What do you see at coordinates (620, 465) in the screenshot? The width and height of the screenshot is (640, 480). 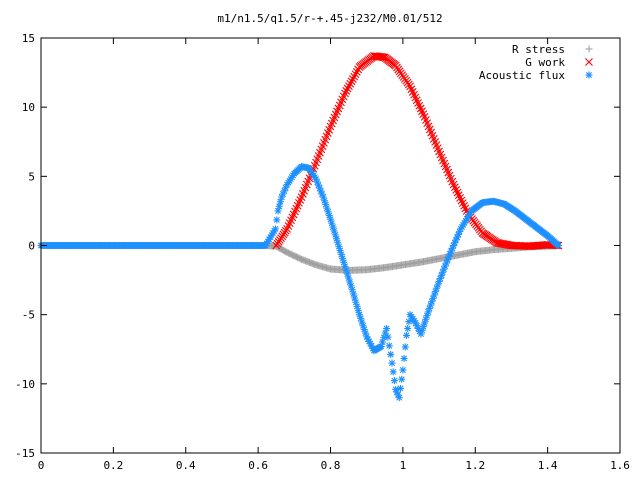 I see `x-tick-label: 1.6` at bounding box center [620, 465].